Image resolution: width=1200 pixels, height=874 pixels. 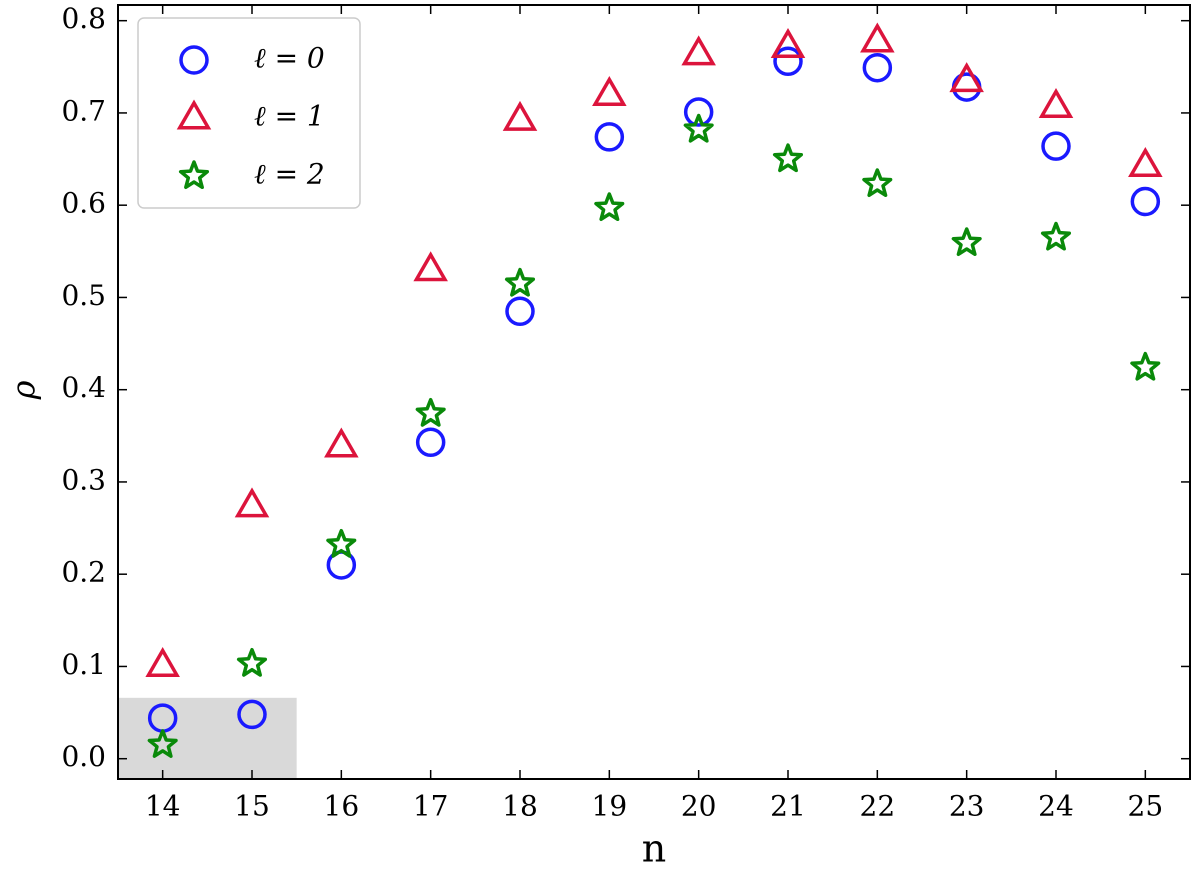 I want to click on y-tick-label: 0.1, so click(x=83, y=664).